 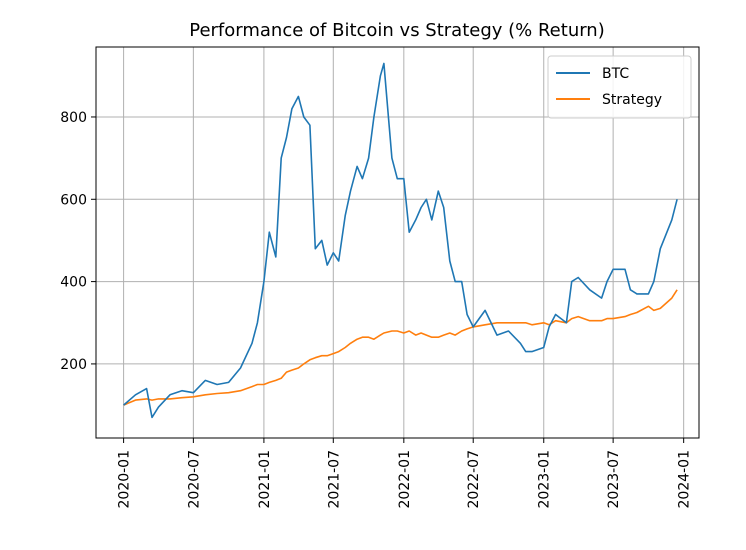 I want to click on y-tick-label: 600, so click(x=73, y=200).